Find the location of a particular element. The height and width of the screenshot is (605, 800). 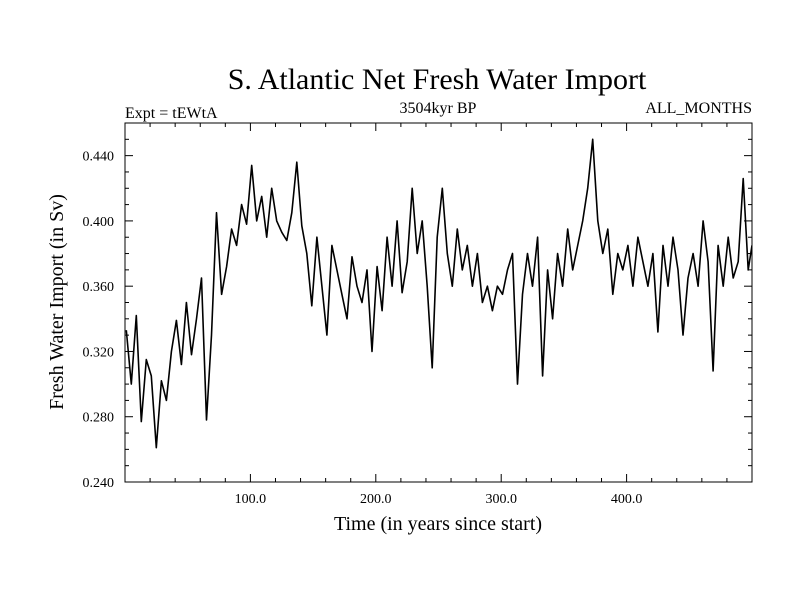

y-axis-label: Fresh Water Import (in Sv) is located at coordinates (57, 302).